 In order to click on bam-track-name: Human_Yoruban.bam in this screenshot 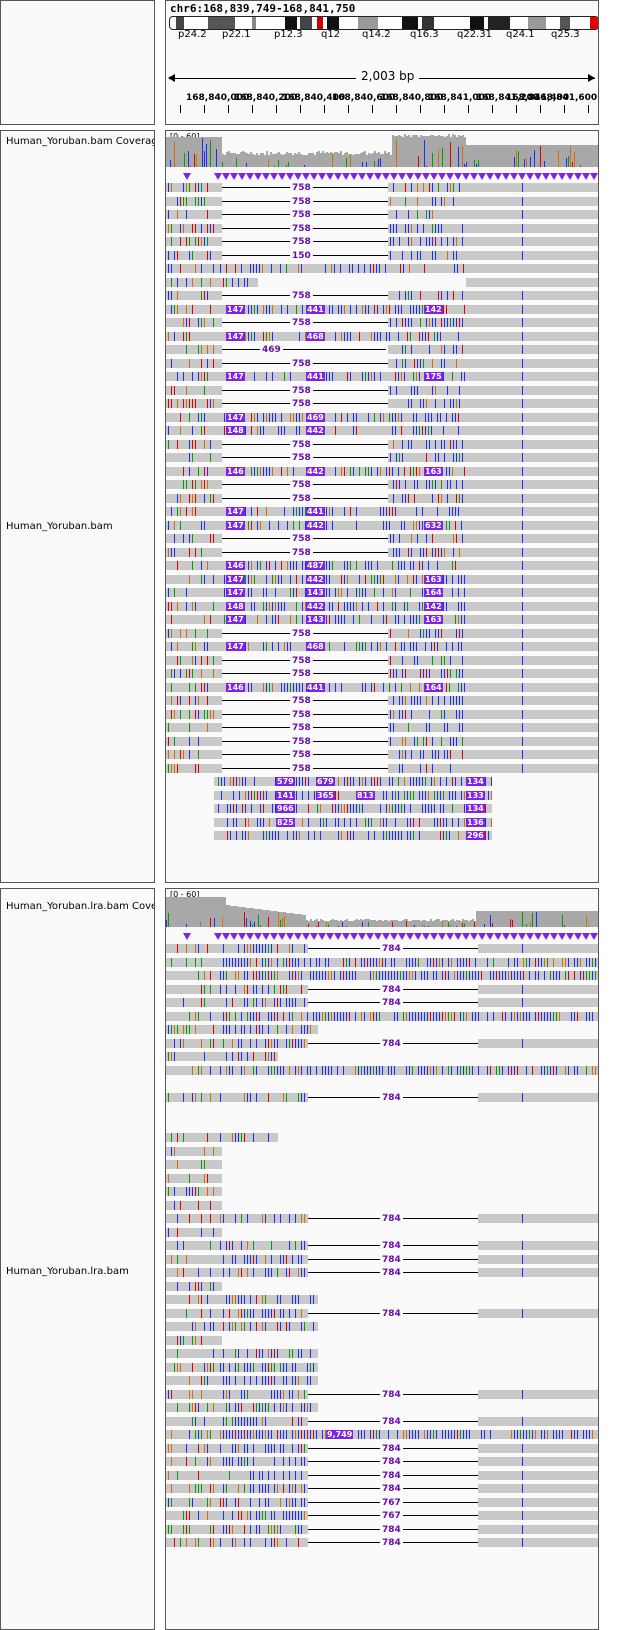, I will do `click(59, 526)`.